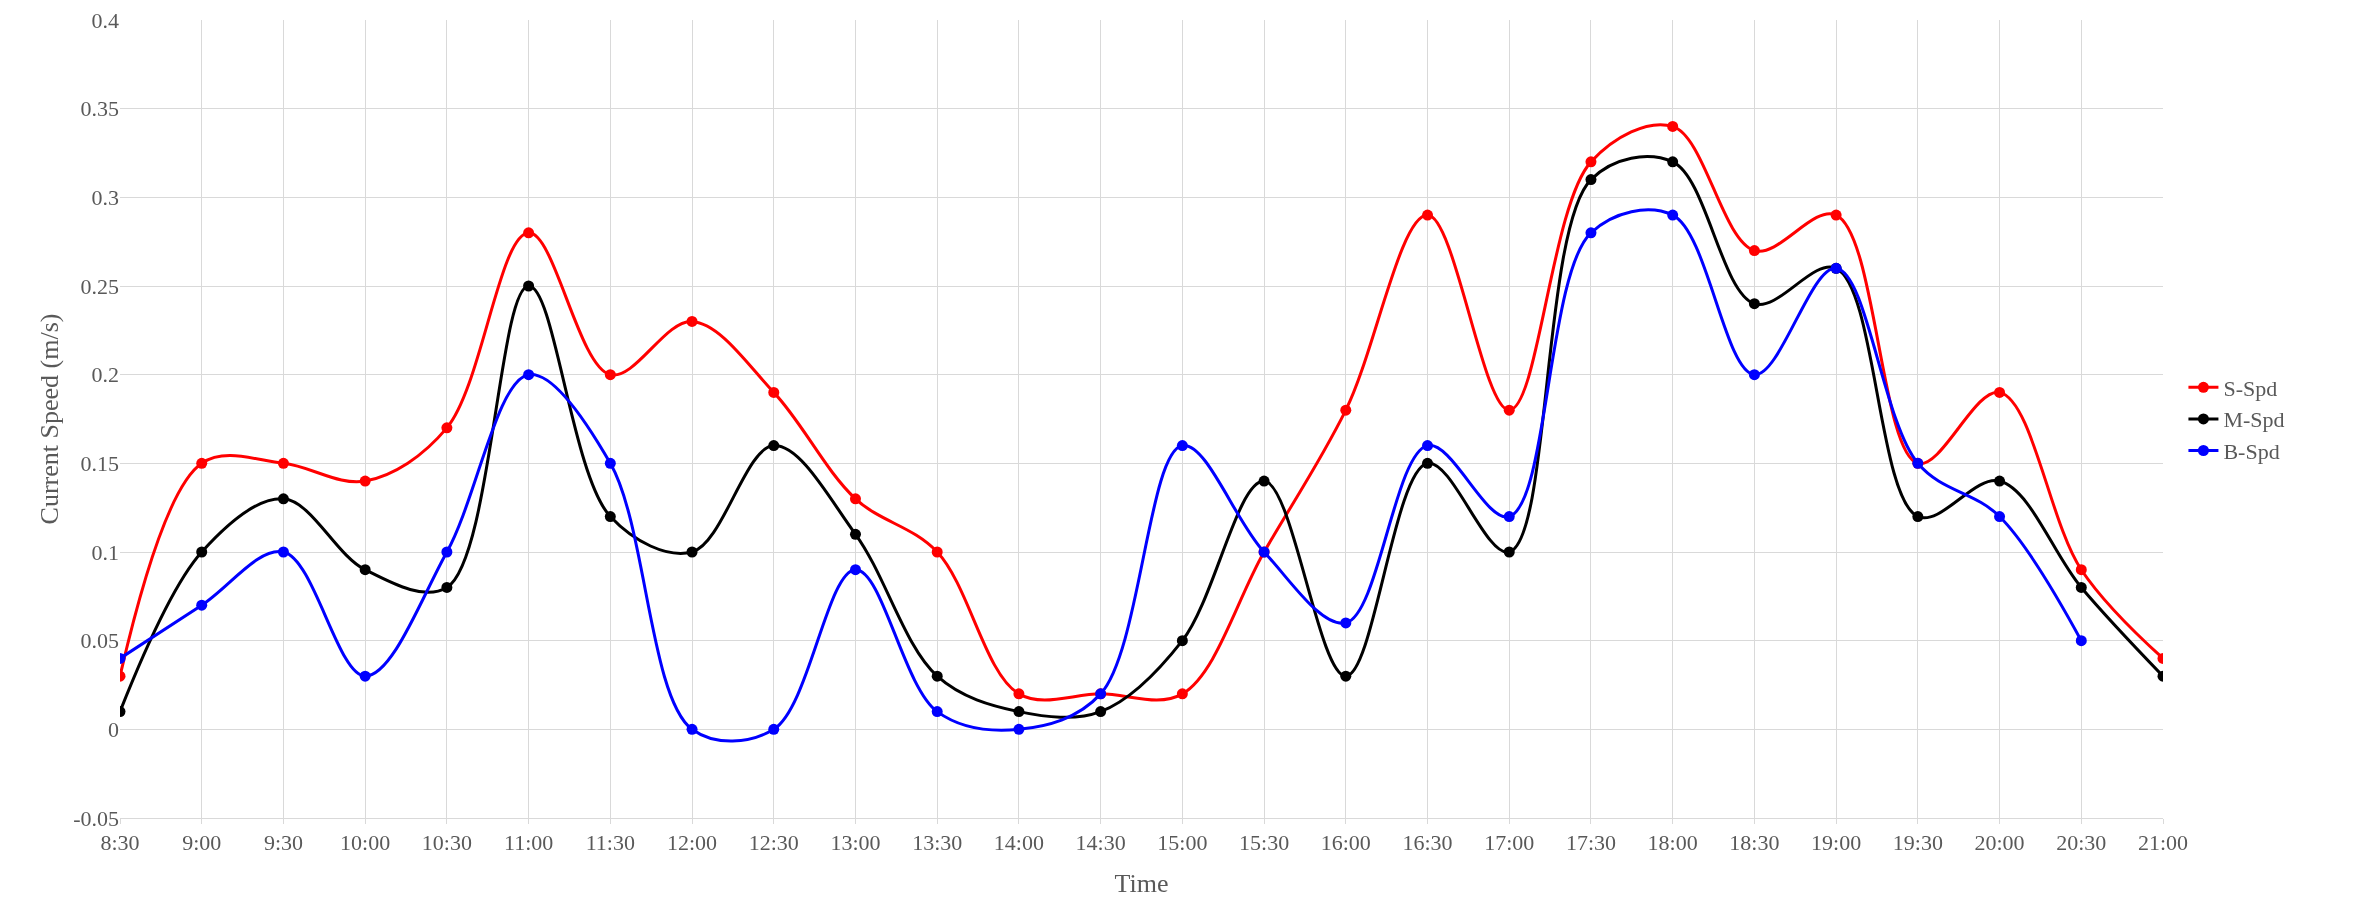 This screenshot has height=898, width=2363. What do you see at coordinates (120, 843) in the screenshot?
I see `x-tick-label: 8:30` at bounding box center [120, 843].